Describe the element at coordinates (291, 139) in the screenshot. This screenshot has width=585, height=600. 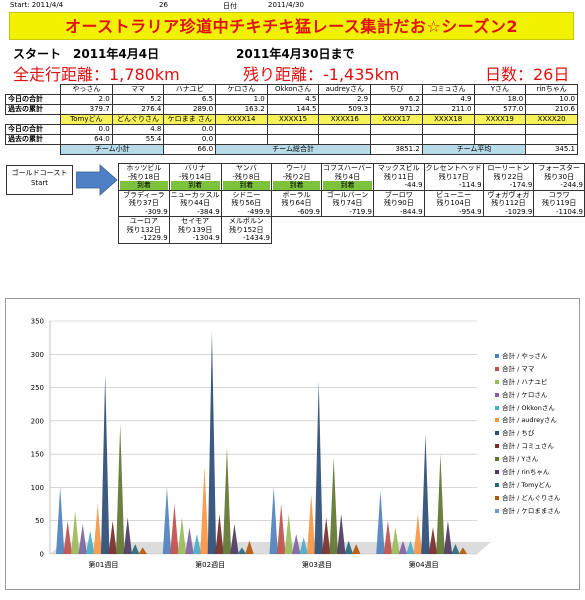
I see `score-row: 過去の累計 64.0 55.4 0.0` at that location.